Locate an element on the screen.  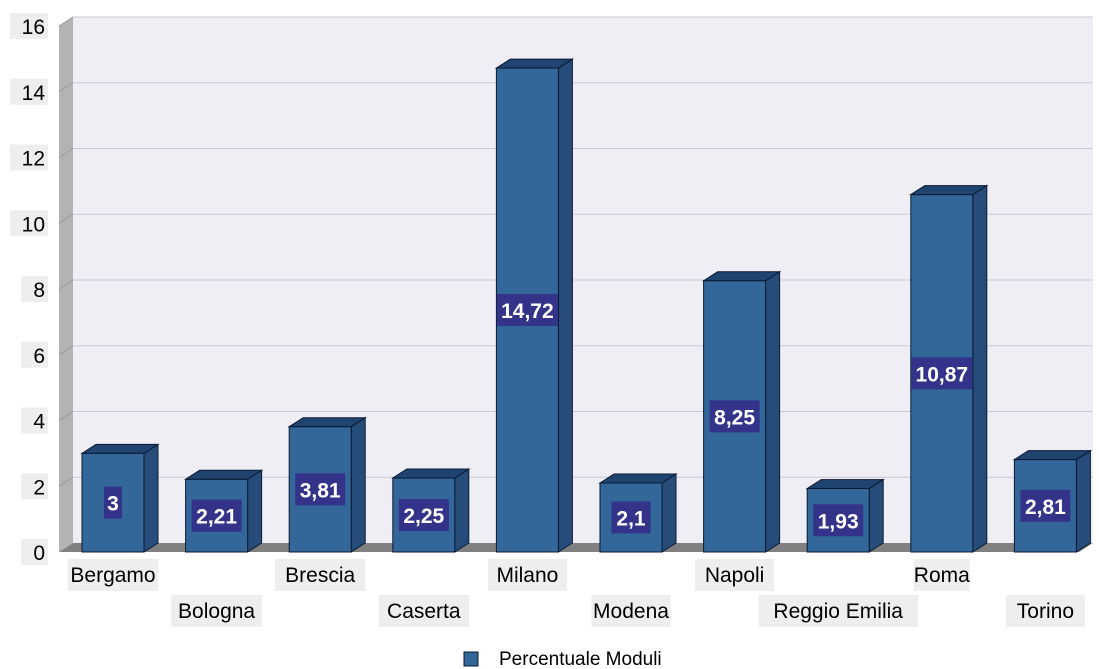
y-tick: 8 is located at coordinates (34, 289).